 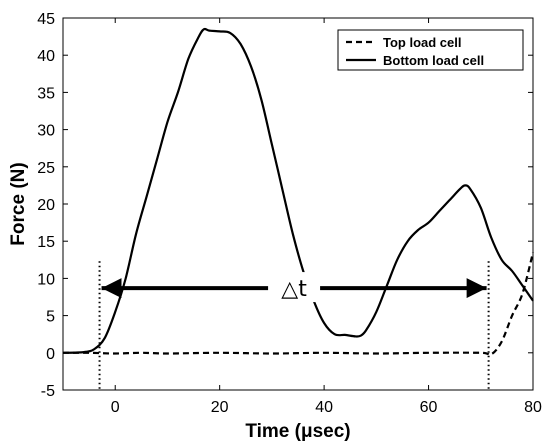 I want to click on y-tick-label: 40, so click(x=46, y=56).